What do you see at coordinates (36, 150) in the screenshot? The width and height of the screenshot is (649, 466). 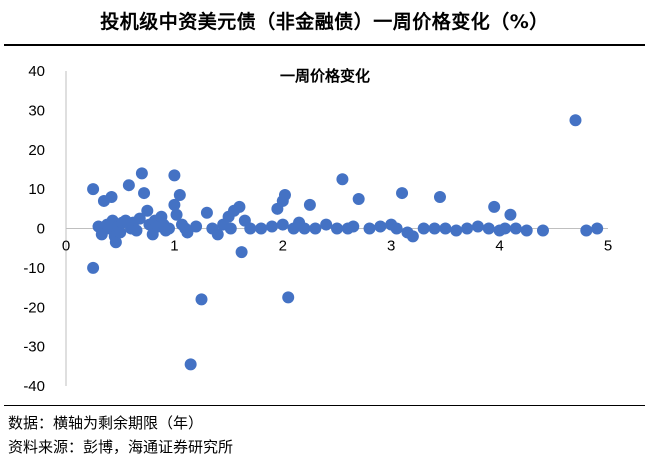 I see `y-tick-label: 20` at bounding box center [36, 150].